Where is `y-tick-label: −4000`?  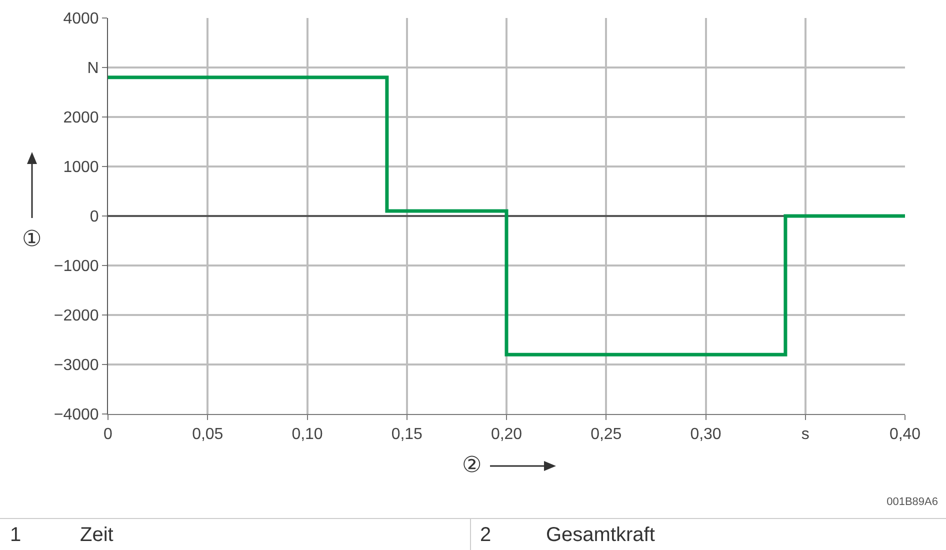 y-tick-label: −4000 is located at coordinates (76, 415).